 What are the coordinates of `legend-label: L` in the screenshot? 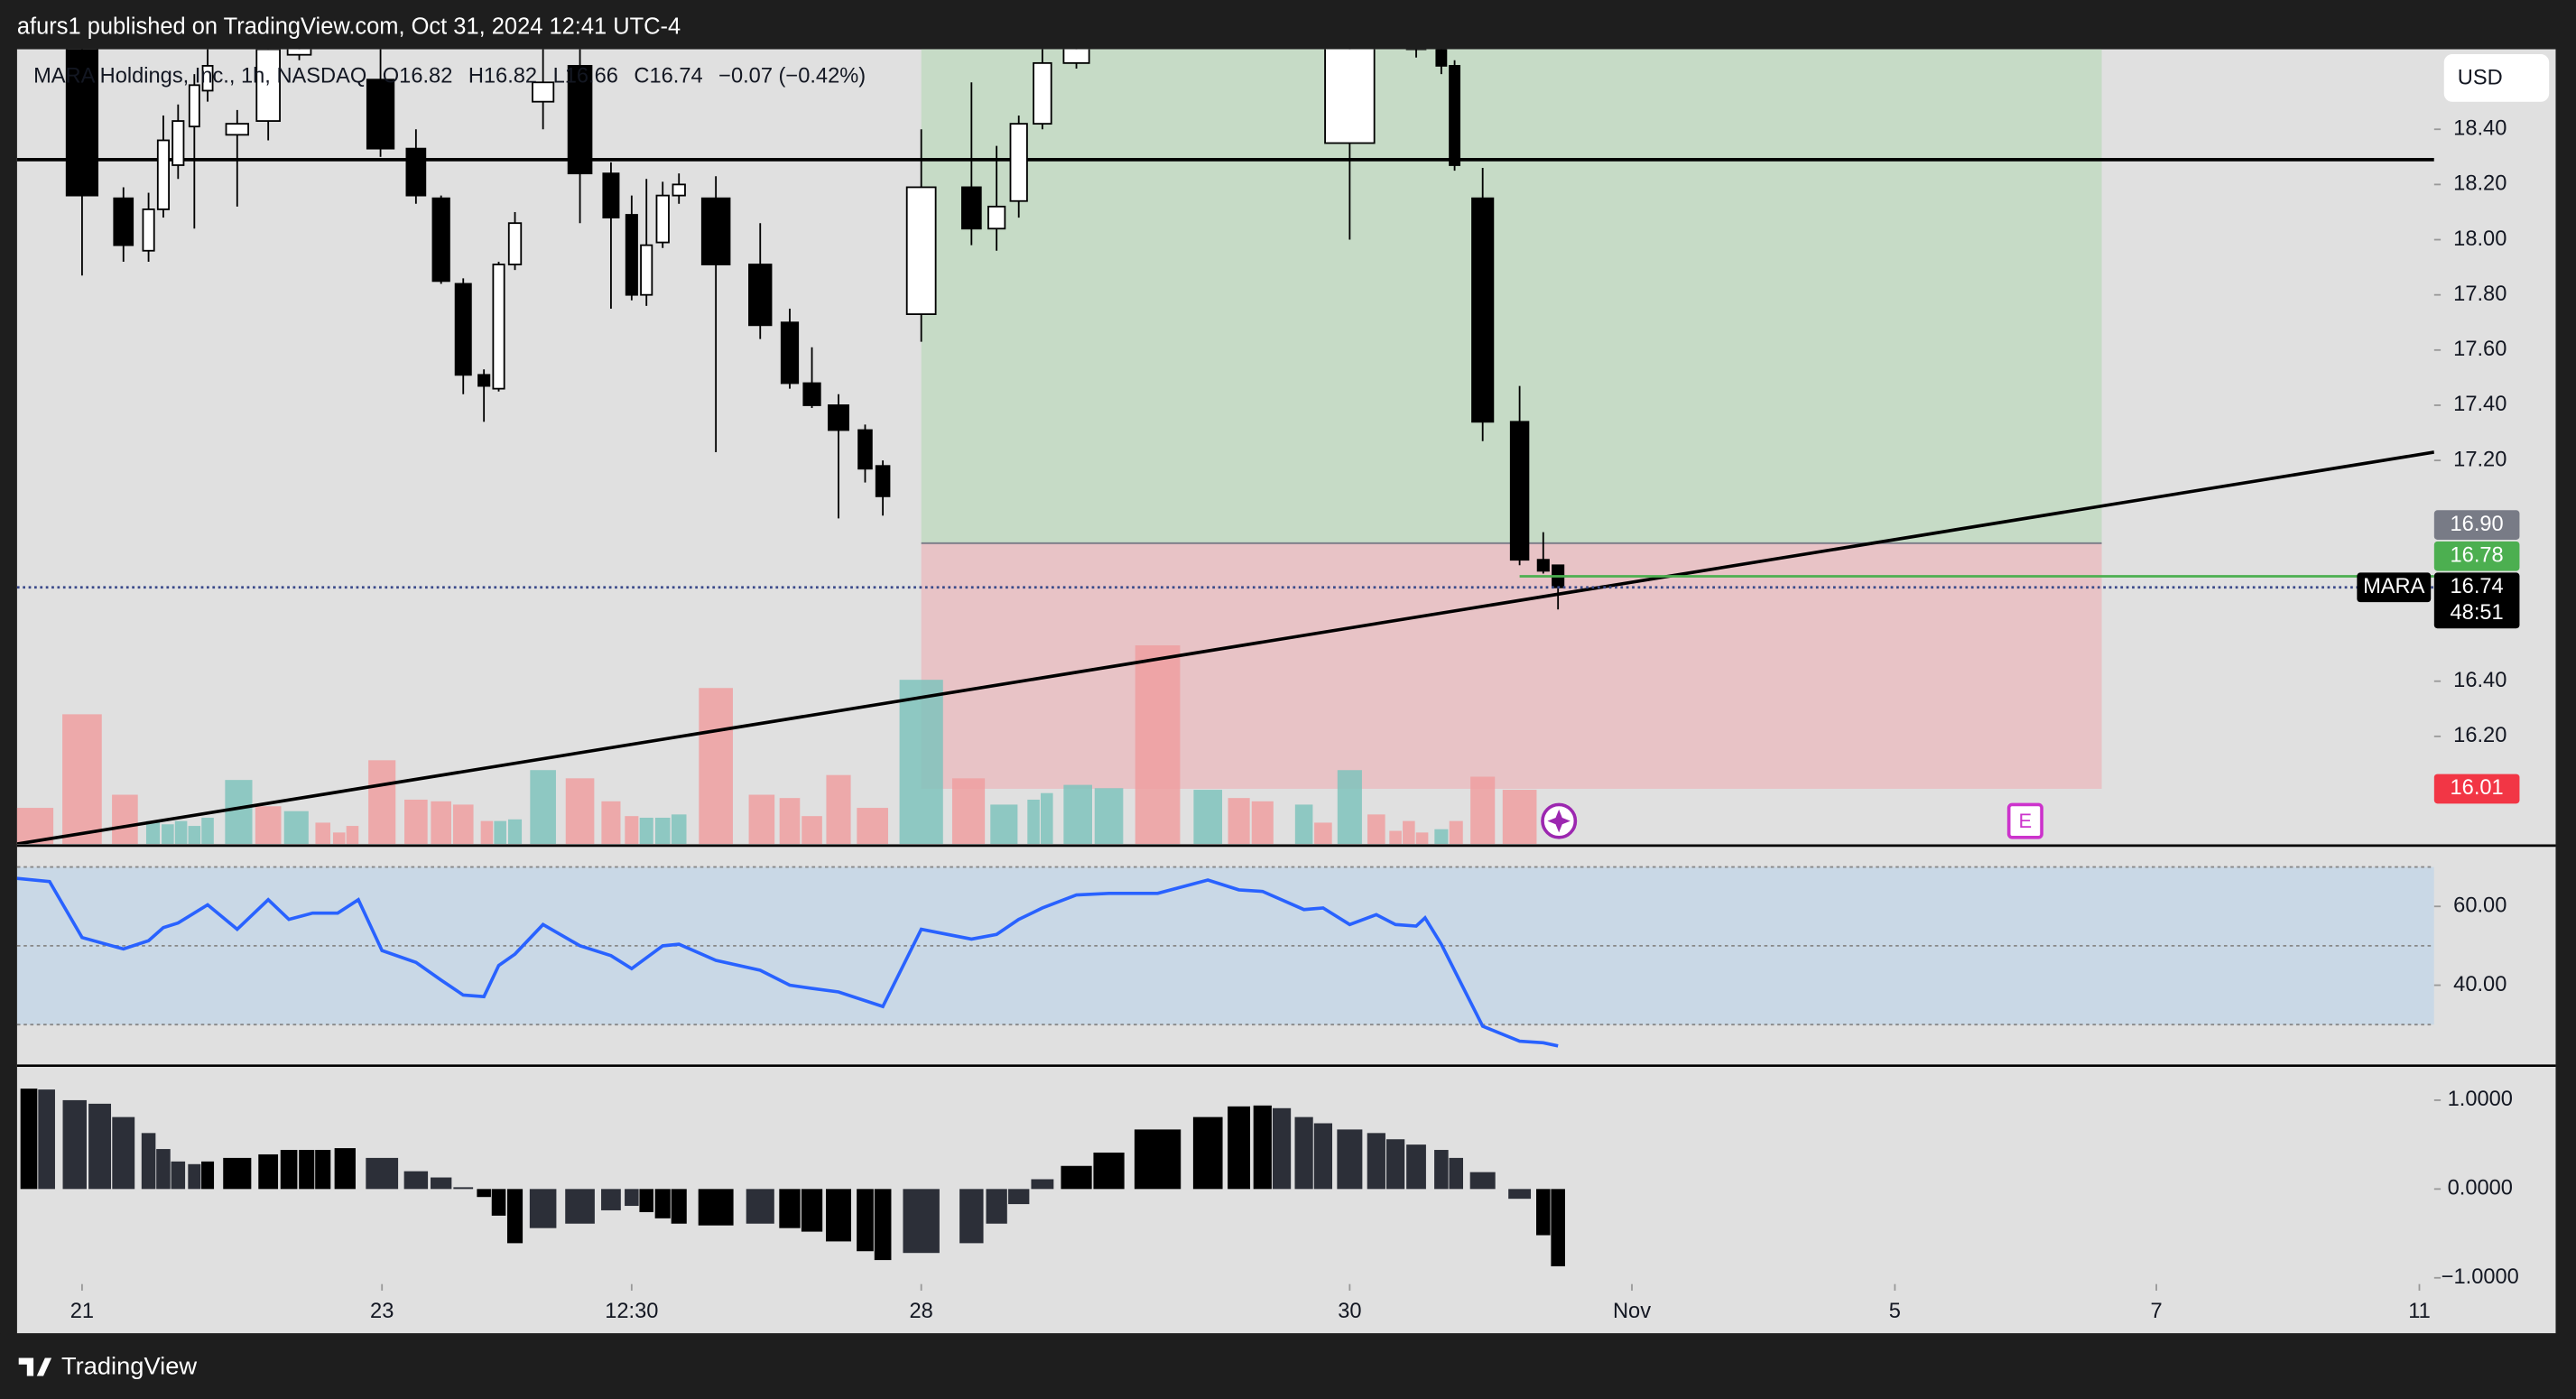 It's located at (559, 76).